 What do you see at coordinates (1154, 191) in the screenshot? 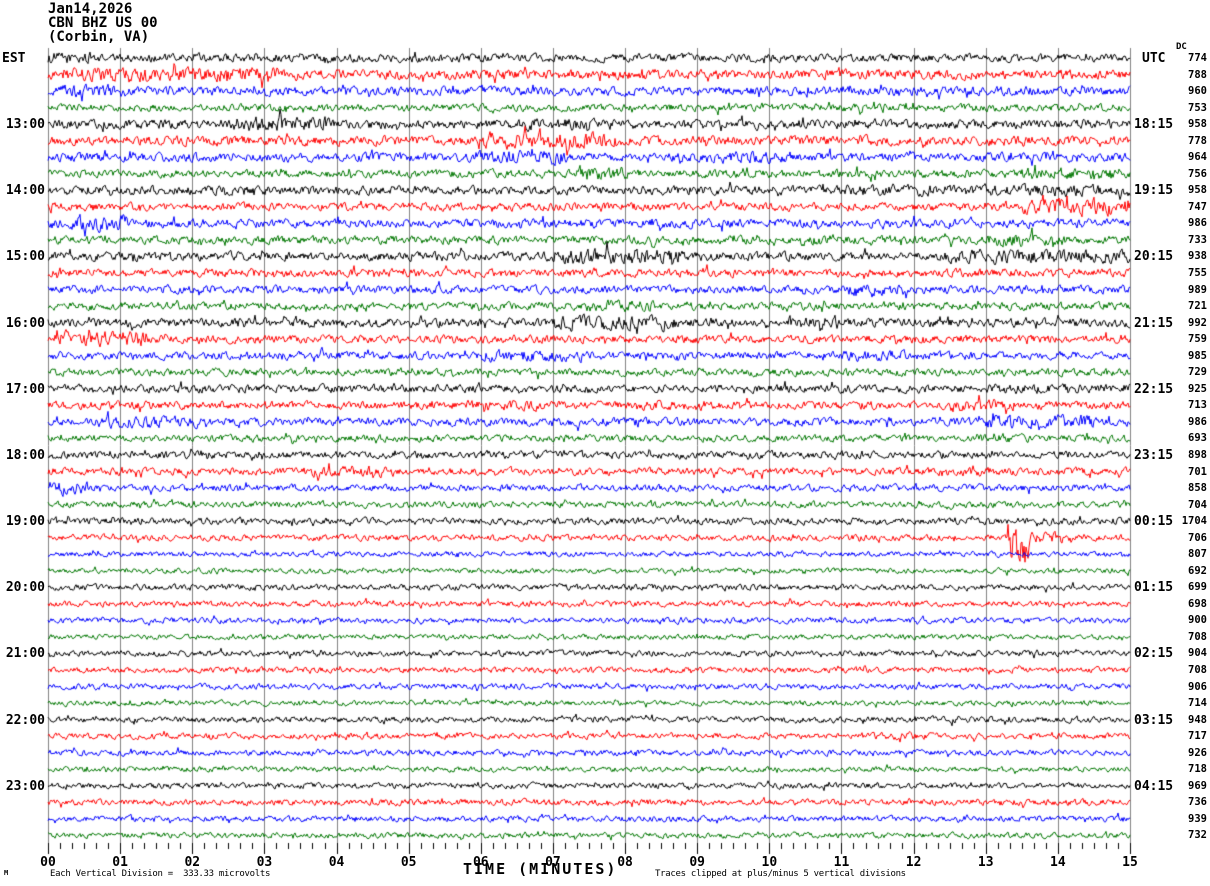
I see `utc-time-label: 19:15` at bounding box center [1154, 191].